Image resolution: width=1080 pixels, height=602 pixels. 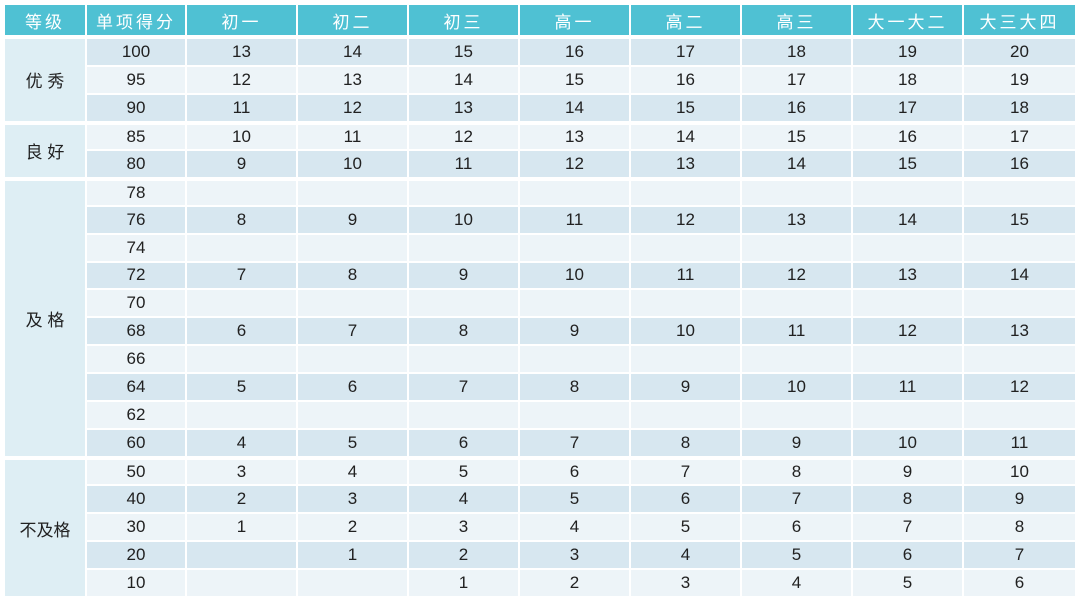 I want to click on table-row: 10 1 2 3 4 5 6, so click(x=540, y=583).